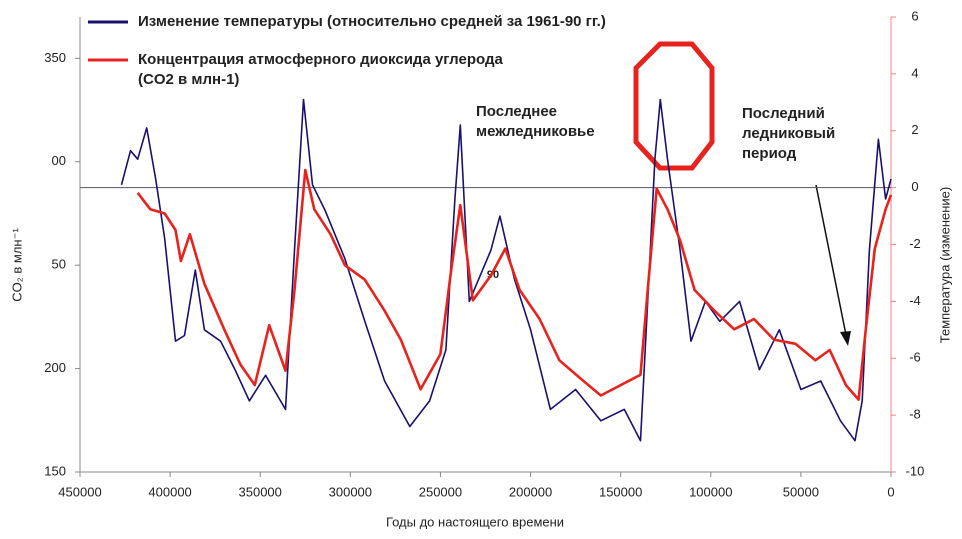 This screenshot has height=539, width=962. What do you see at coordinates (890, 491) in the screenshot?
I see `x-tick-label: 0` at bounding box center [890, 491].